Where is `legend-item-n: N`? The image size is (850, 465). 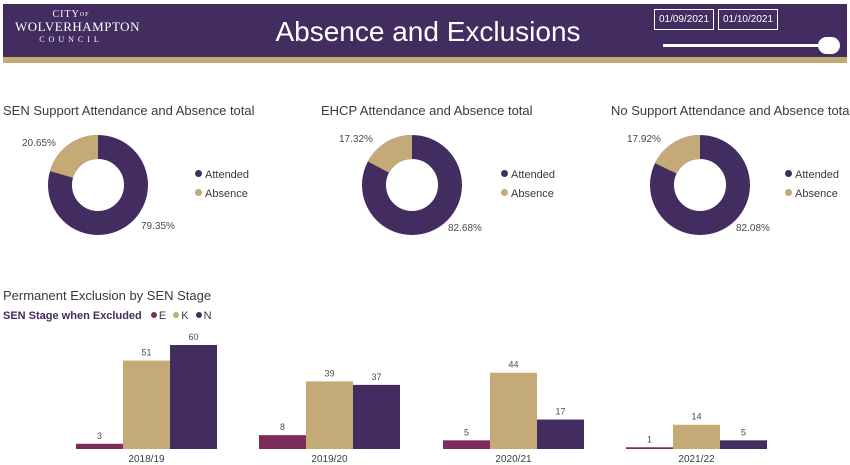 legend-item-n: N is located at coordinates (203, 316).